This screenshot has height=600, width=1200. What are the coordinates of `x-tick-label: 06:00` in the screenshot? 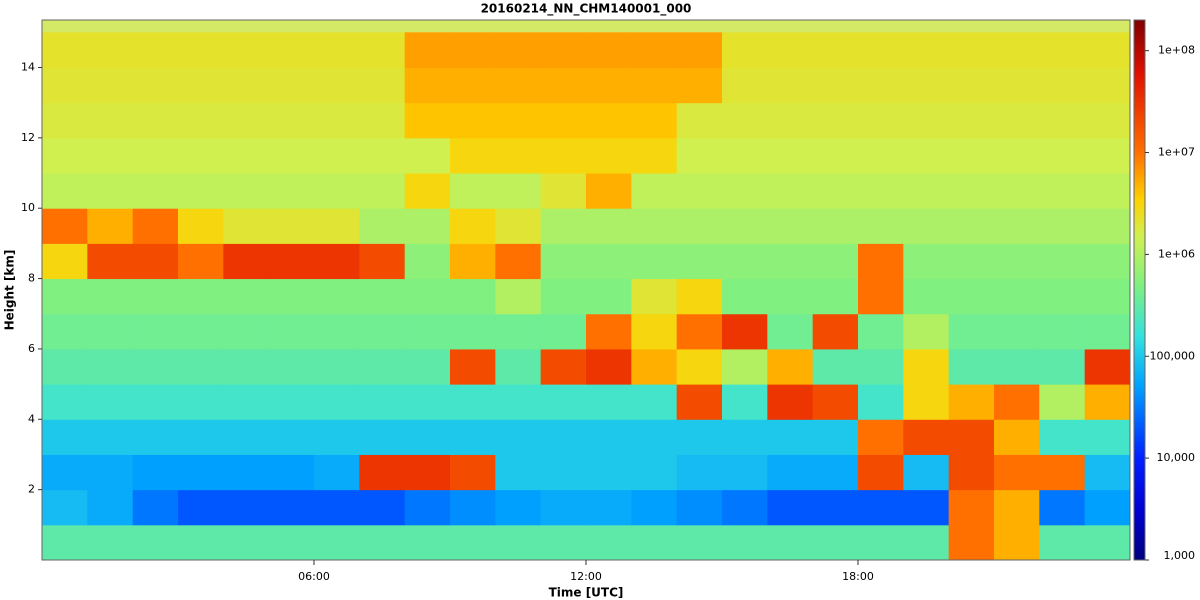 It's located at (314, 576).